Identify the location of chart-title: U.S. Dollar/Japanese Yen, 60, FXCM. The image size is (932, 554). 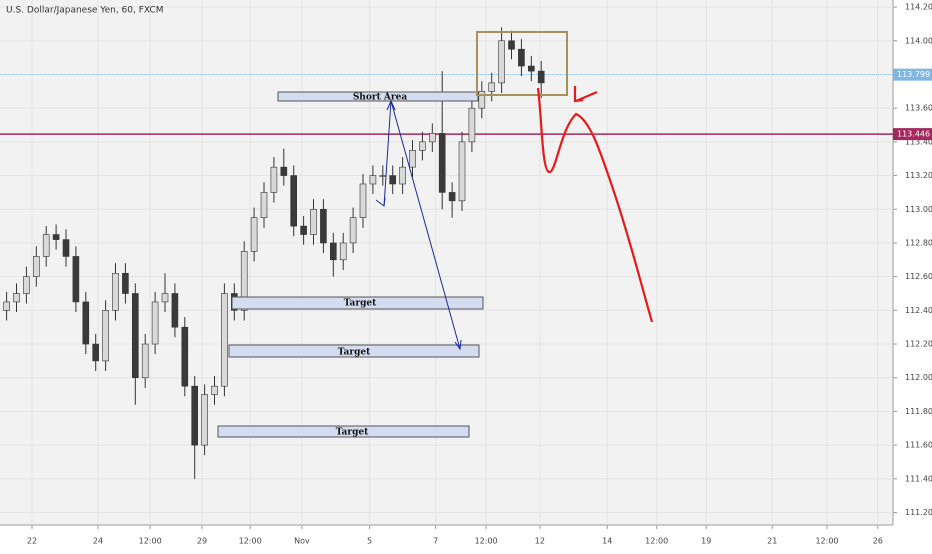
(84, 11).